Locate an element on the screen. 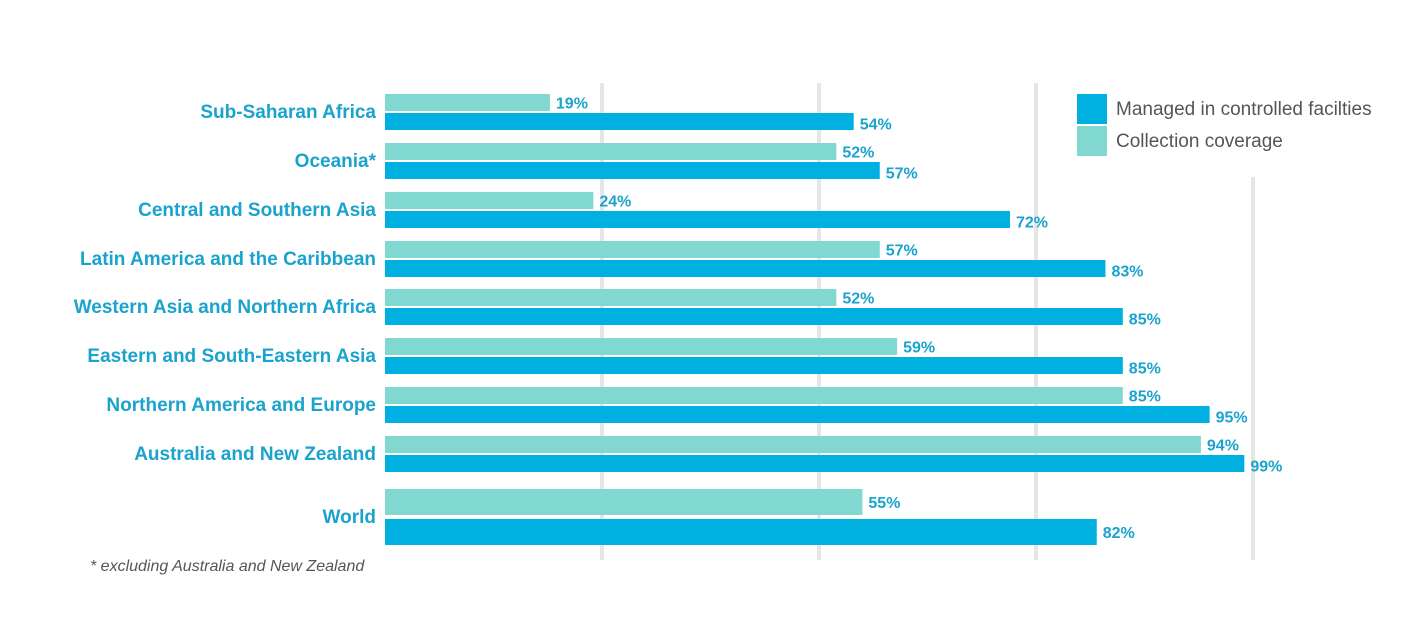 This screenshot has width=1425, height=635. bar-managed-western-asia-and-northern-africa is located at coordinates (754, 316).